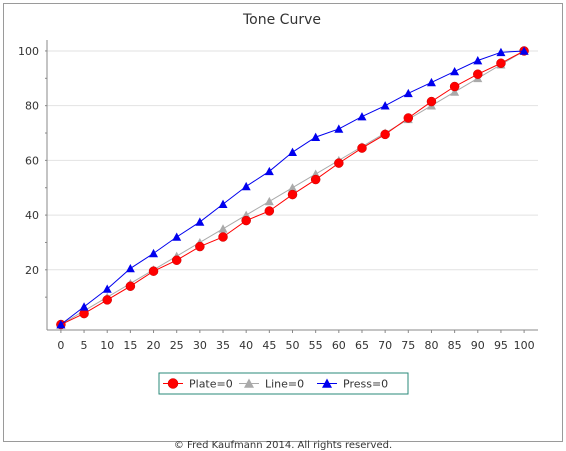  I want to click on x-tick-label: 80, so click(431, 345).